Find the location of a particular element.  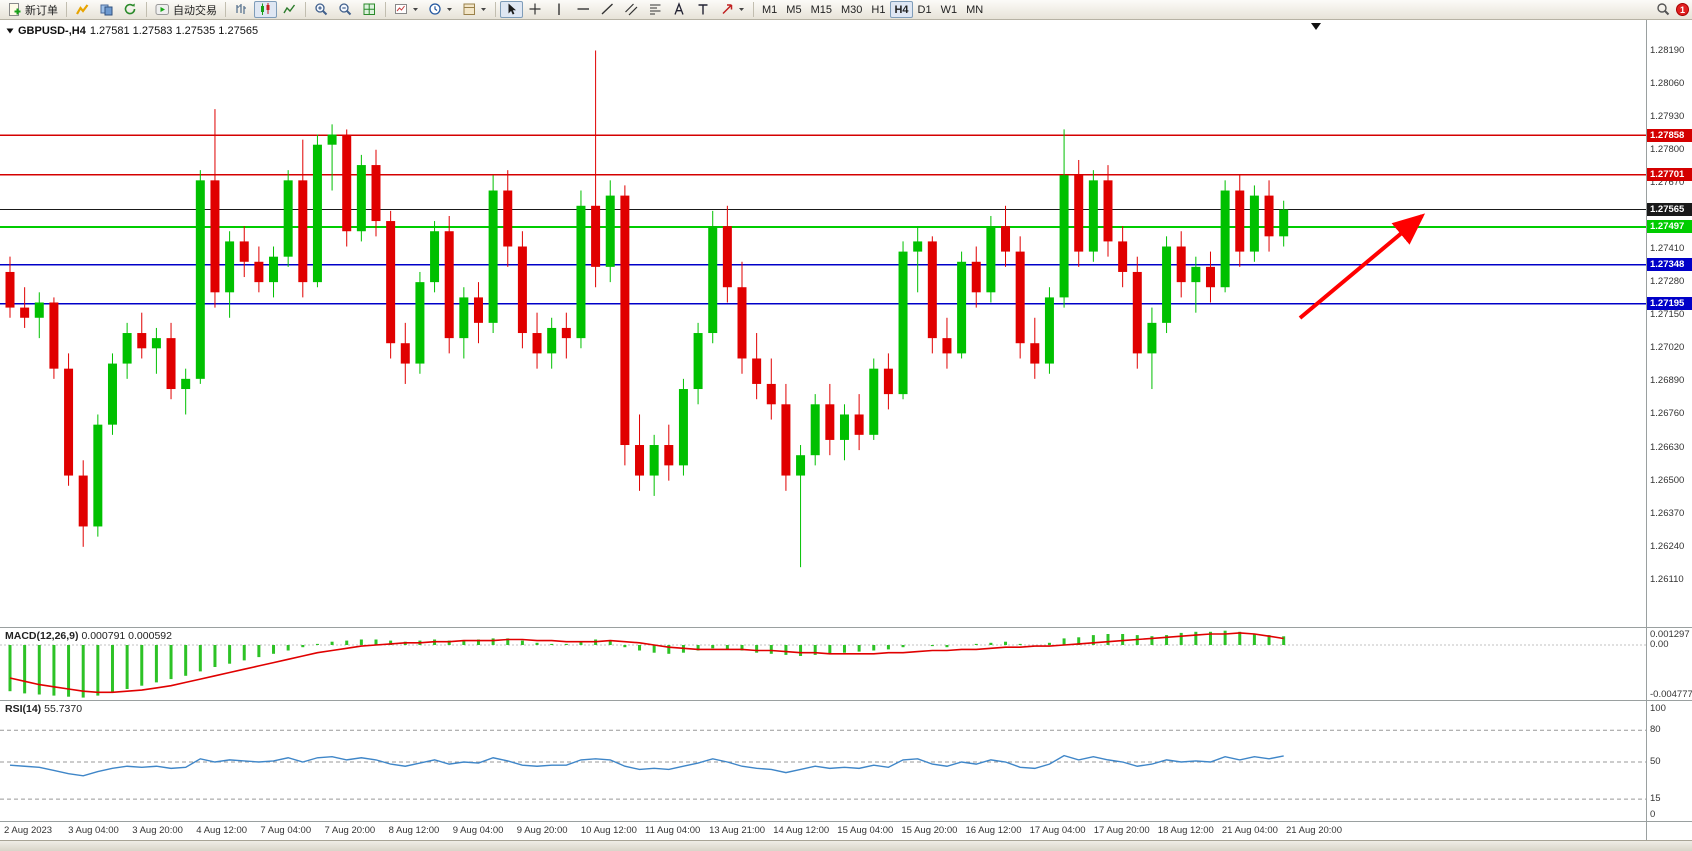

new-chart-button is located at coordinates (406, 9).